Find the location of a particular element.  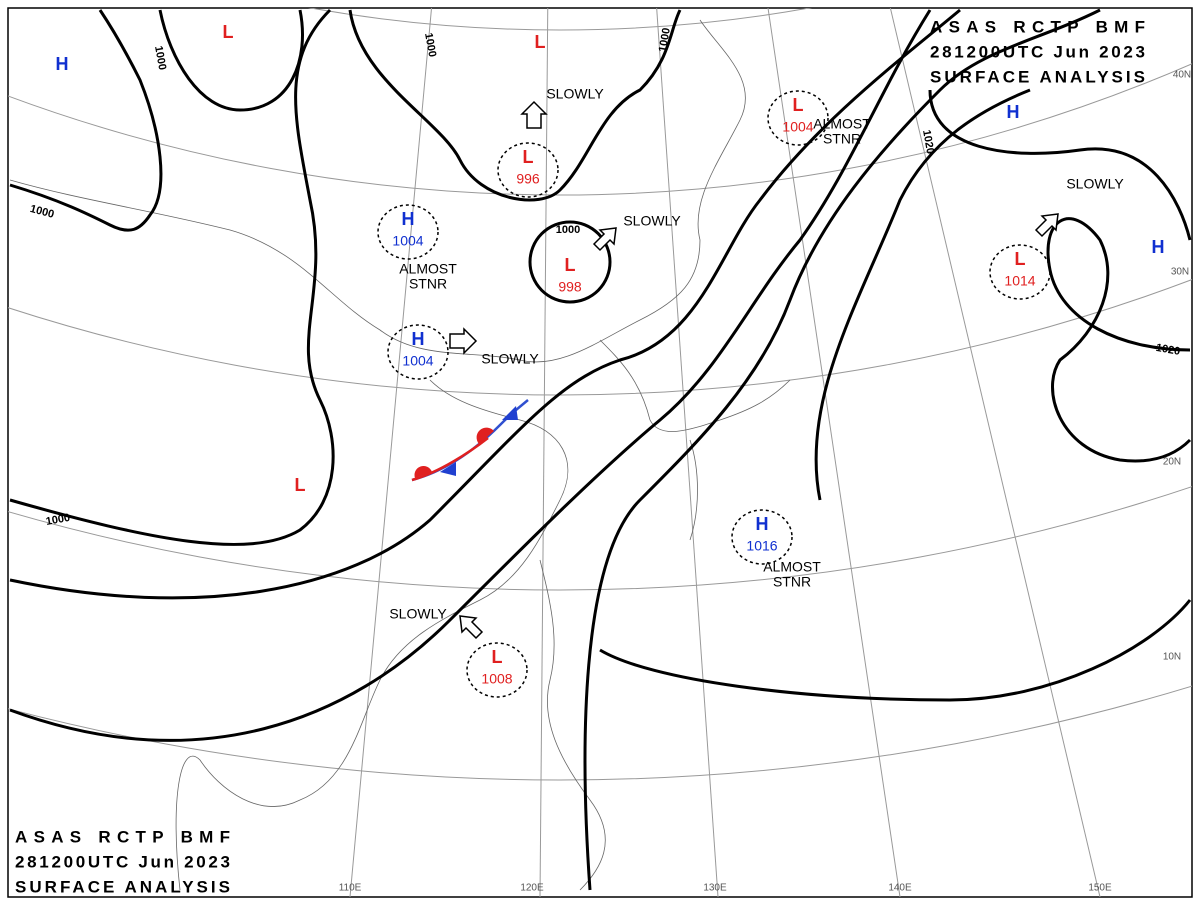

latitude-label: 40N is located at coordinates (1182, 75).